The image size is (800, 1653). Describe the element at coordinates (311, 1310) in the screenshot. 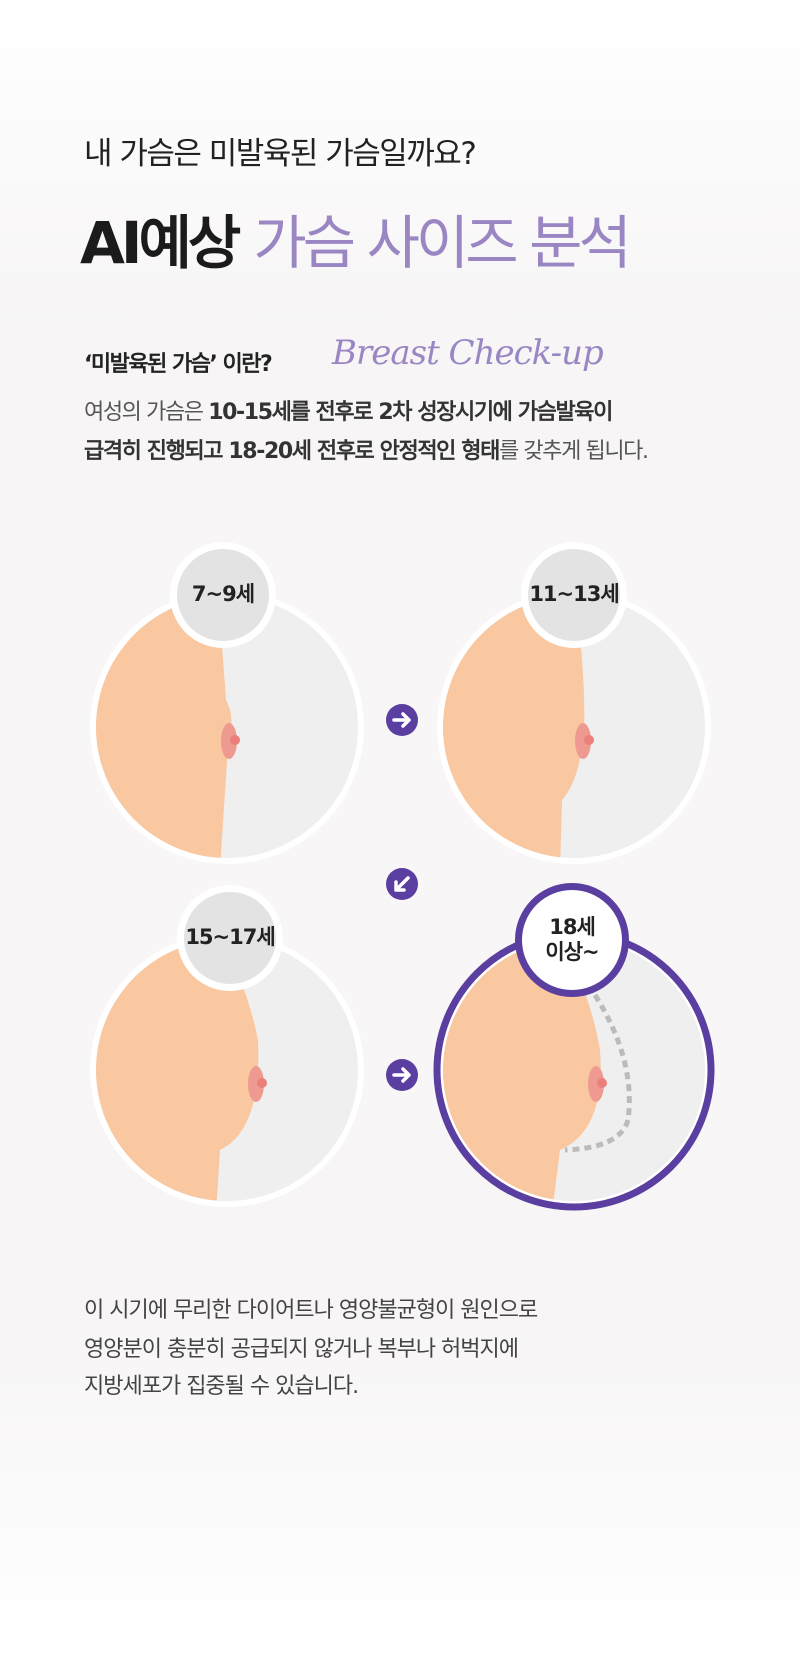

I see `footer-line-1: 이 시기에 무리한 다이어트나 영양불균형이 원인으로` at that location.